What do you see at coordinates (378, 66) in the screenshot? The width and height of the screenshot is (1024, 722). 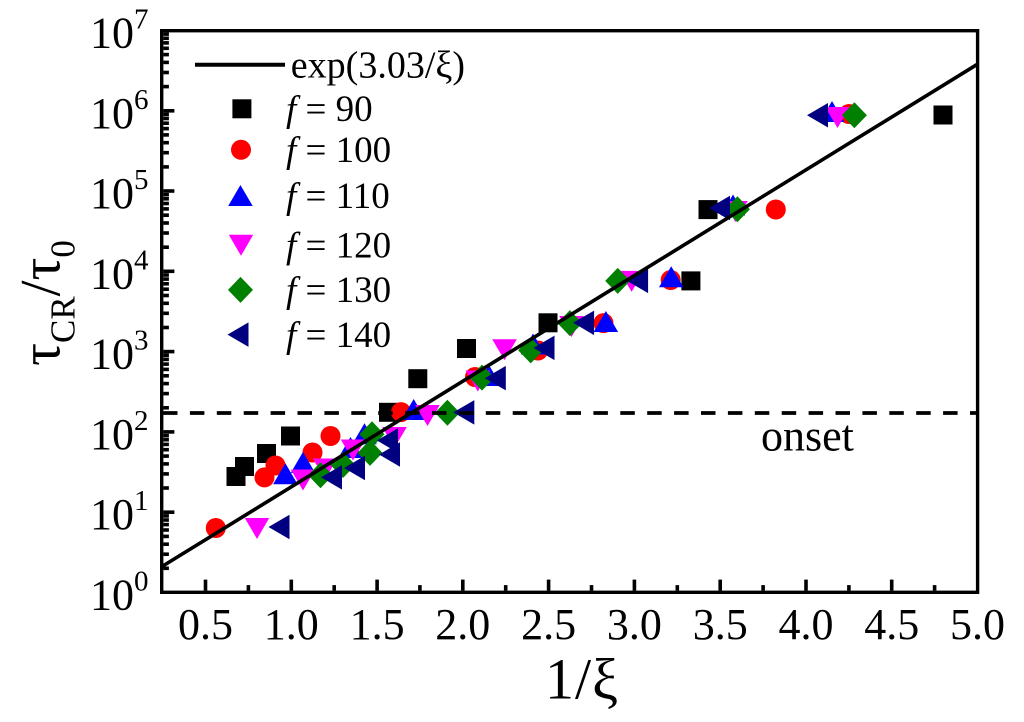 I see `svg-text: exp(3.03/ξ)` at bounding box center [378, 66].